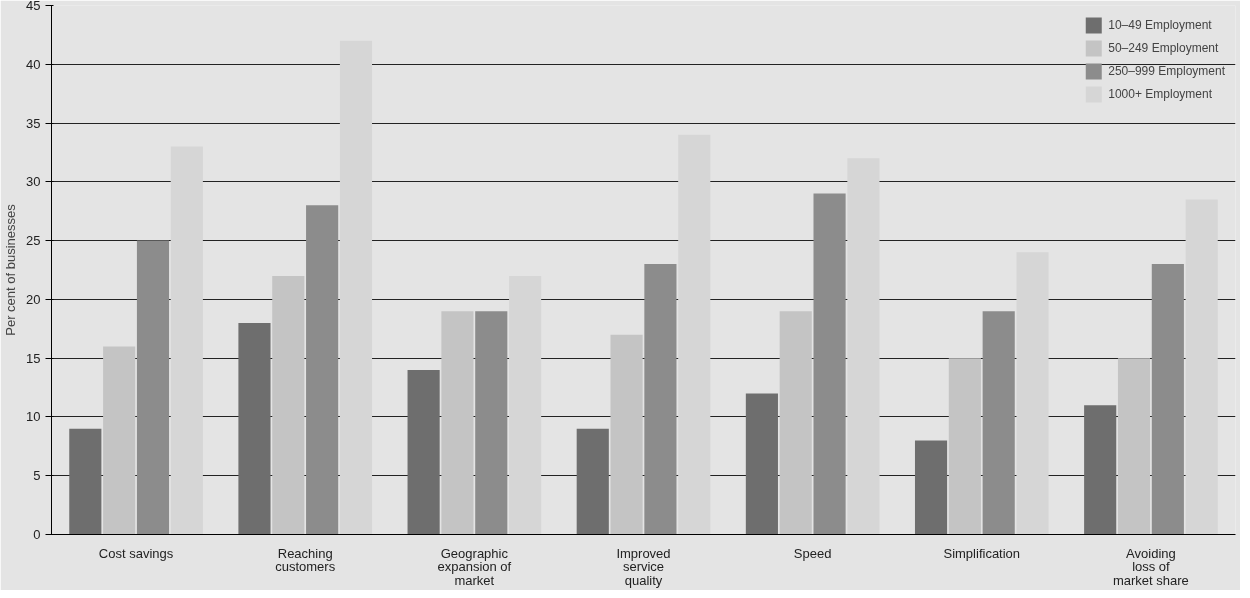 This screenshot has height=598, width=1250. I want to click on x-tick-label: Speed, so click(812, 553).